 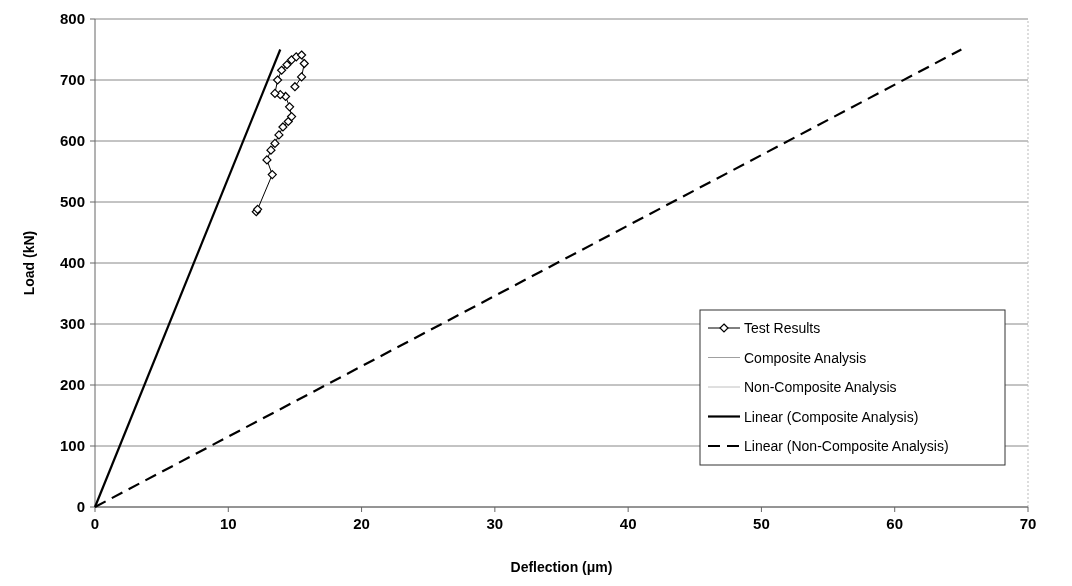 What do you see at coordinates (72, 445) in the screenshot?
I see `y-tick-label: 100` at bounding box center [72, 445].